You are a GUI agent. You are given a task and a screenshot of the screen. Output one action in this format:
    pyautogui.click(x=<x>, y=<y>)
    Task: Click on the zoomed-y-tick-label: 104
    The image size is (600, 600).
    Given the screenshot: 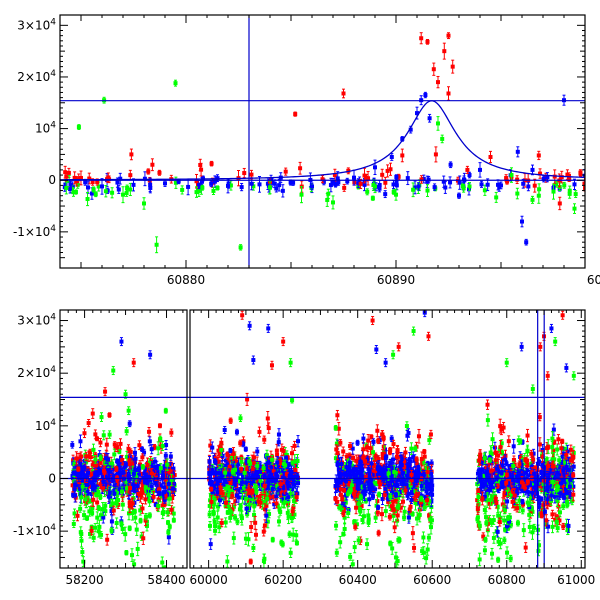 What is the action you would take?
    pyautogui.click(x=45, y=128)
    